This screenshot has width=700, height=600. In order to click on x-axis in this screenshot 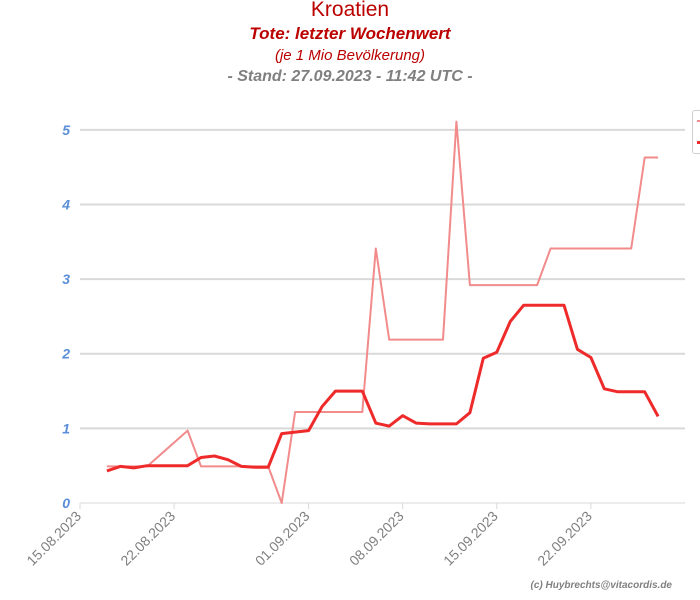, I will do `click(382, 505)`.